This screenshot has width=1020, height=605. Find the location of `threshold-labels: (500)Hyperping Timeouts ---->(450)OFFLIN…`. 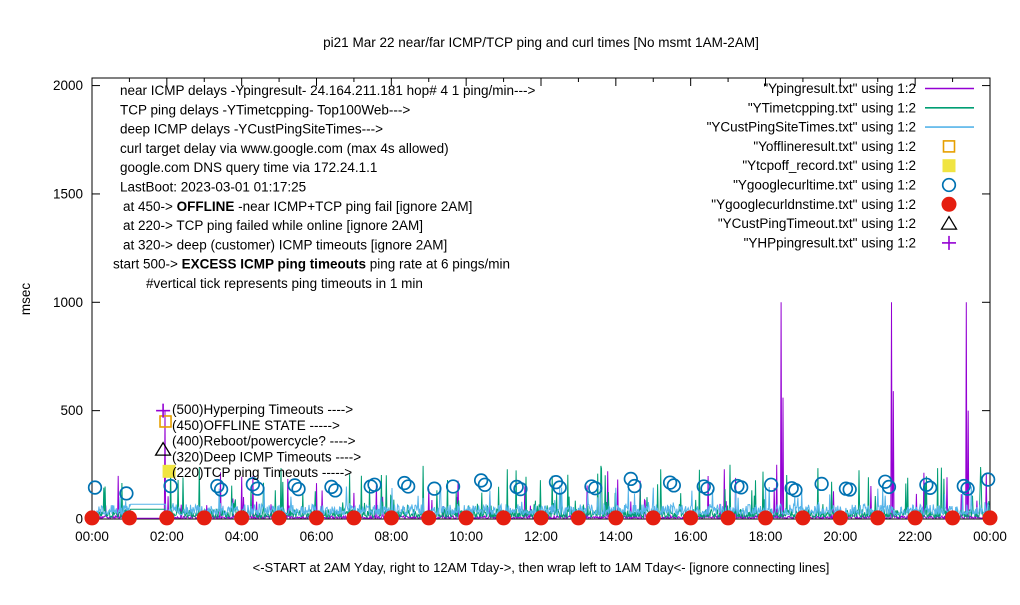

threshold-labels: (500)Hyperping Timeouts ---->(450)OFFLIN… is located at coordinates (266, 441).